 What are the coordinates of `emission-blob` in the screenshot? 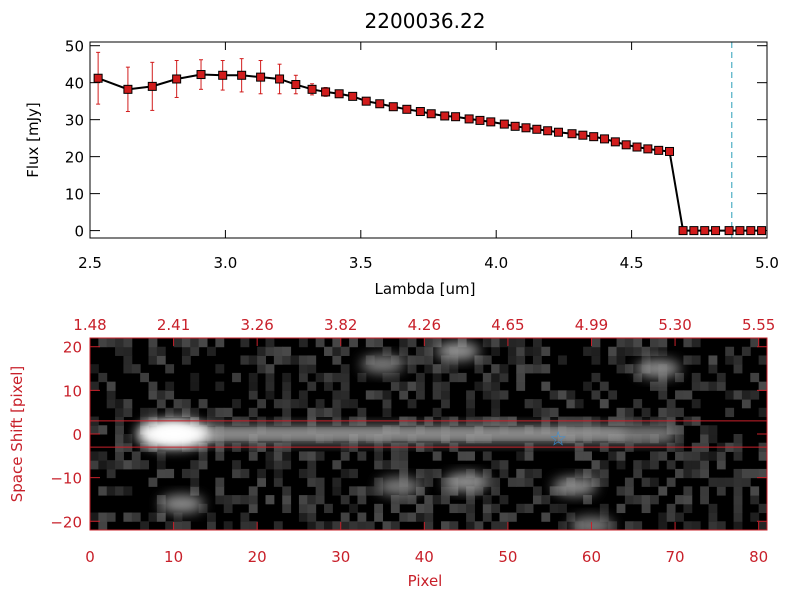 It's located at (457, 351).